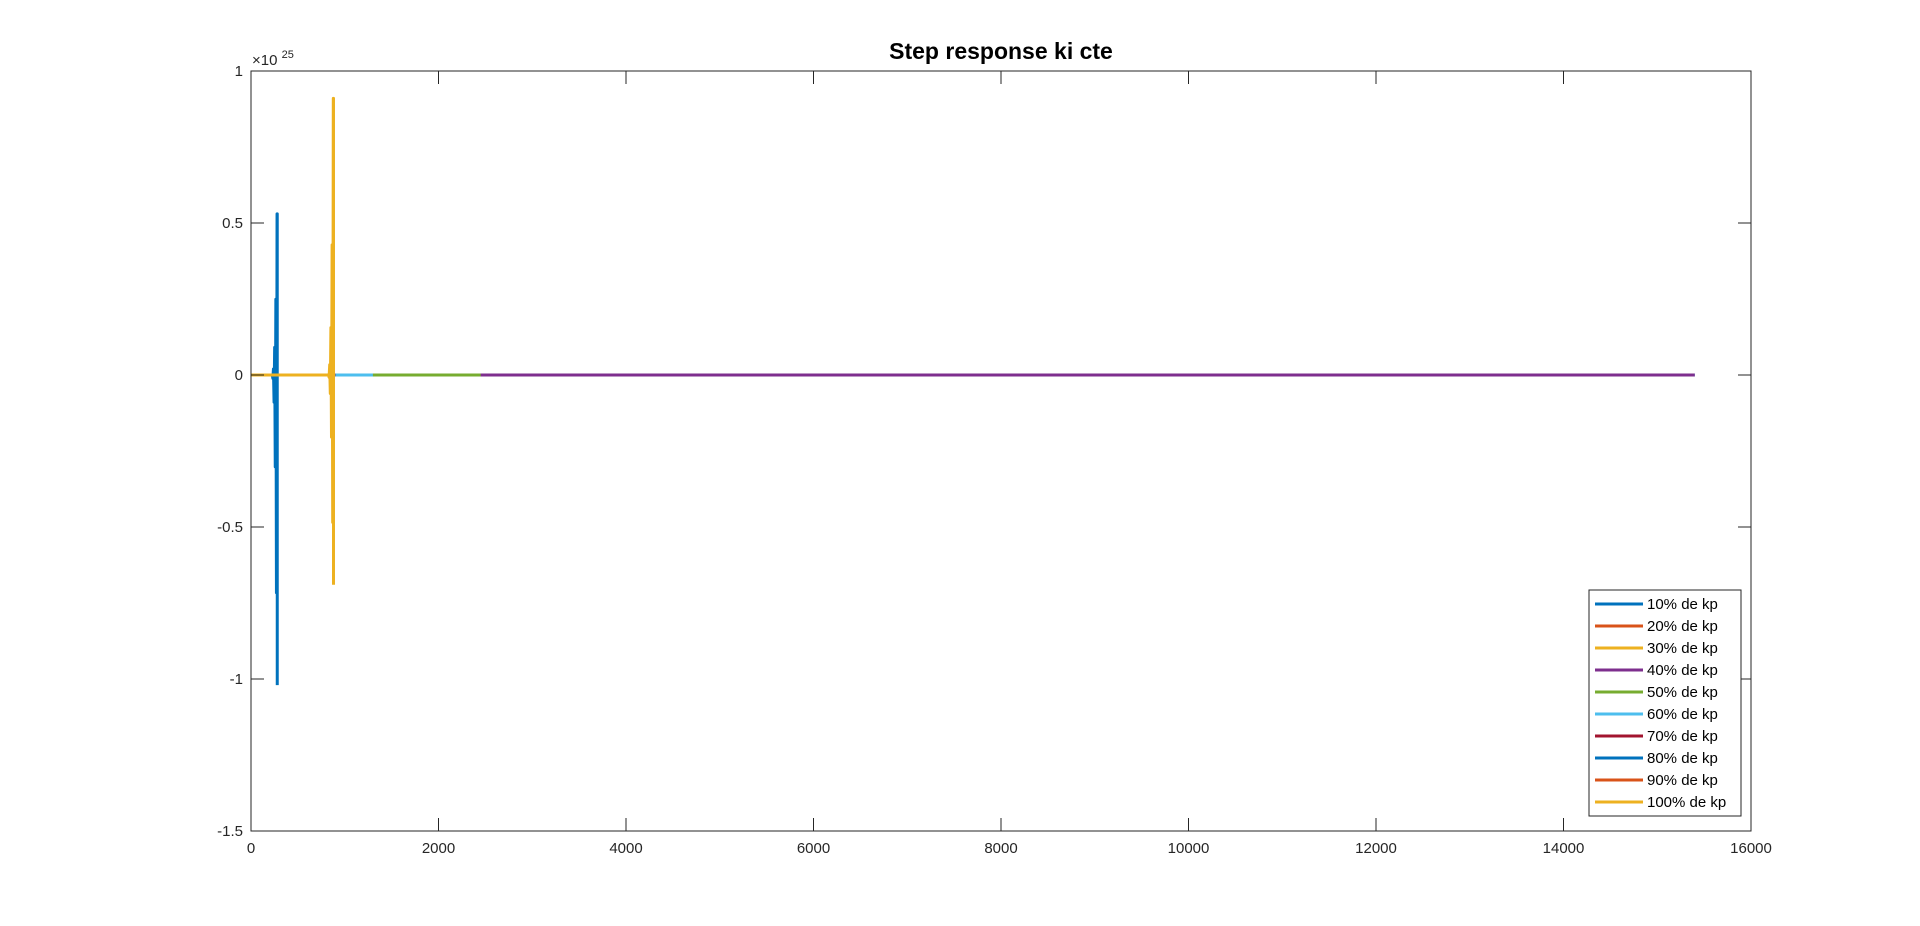 Image resolution: width=1920 pixels, height=926 pixels. What do you see at coordinates (288, 55) in the screenshot?
I see `y-exponent-value: 25` at bounding box center [288, 55].